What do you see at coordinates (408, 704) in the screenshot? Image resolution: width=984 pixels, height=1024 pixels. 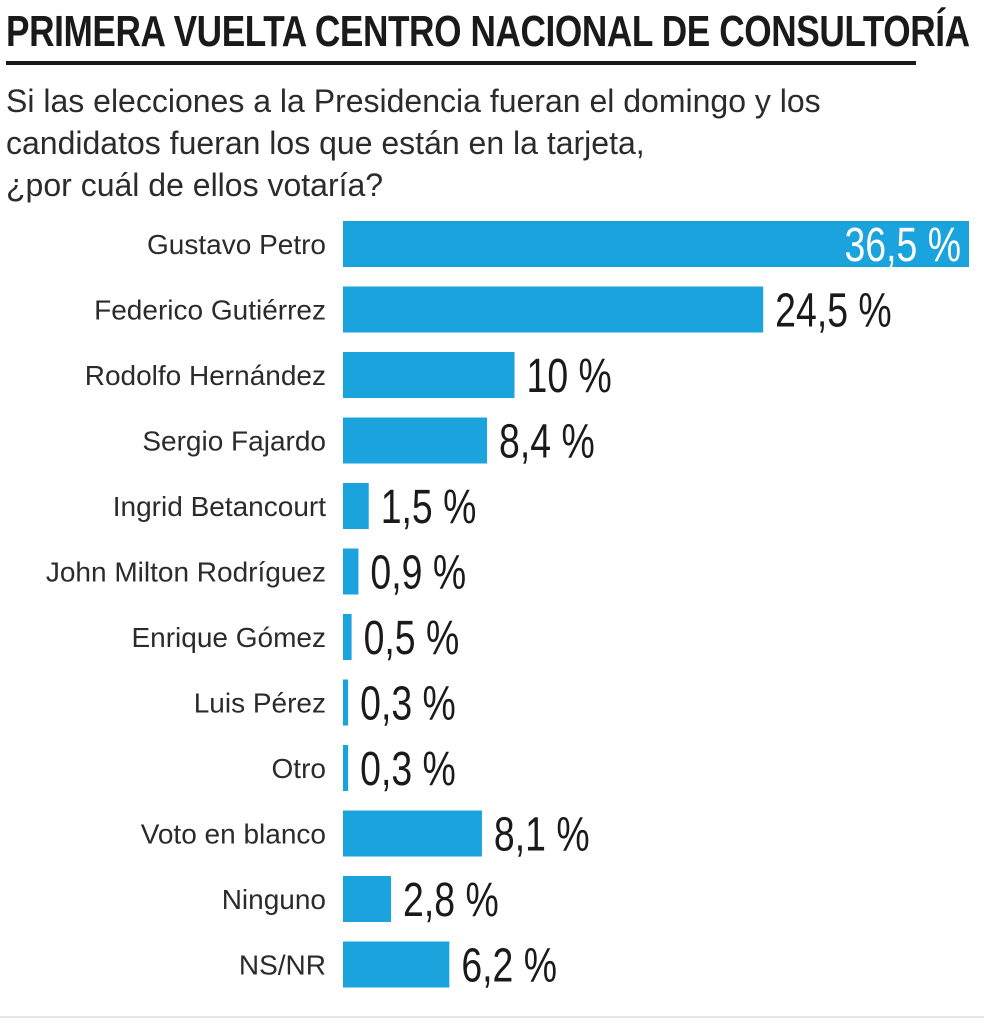 I see `value-label-luis-perez: 0,3 %` at bounding box center [408, 704].